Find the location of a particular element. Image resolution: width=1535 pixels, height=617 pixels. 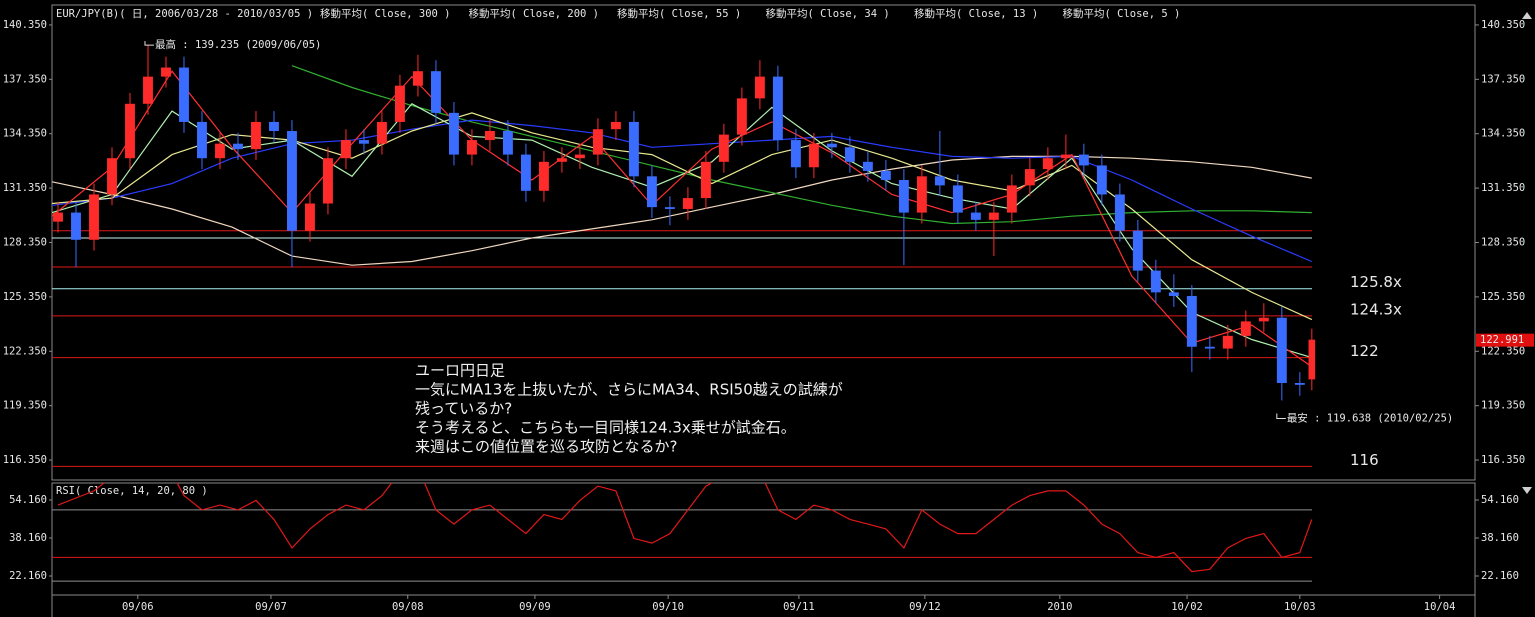

annotation: 最高 : 139.235 (2009/06/05) is located at coordinates (238, 44).